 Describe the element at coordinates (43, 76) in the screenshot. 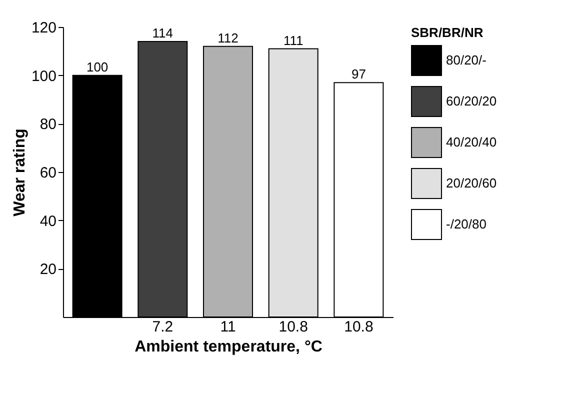

I see `y-tick-label: 100` at that location.